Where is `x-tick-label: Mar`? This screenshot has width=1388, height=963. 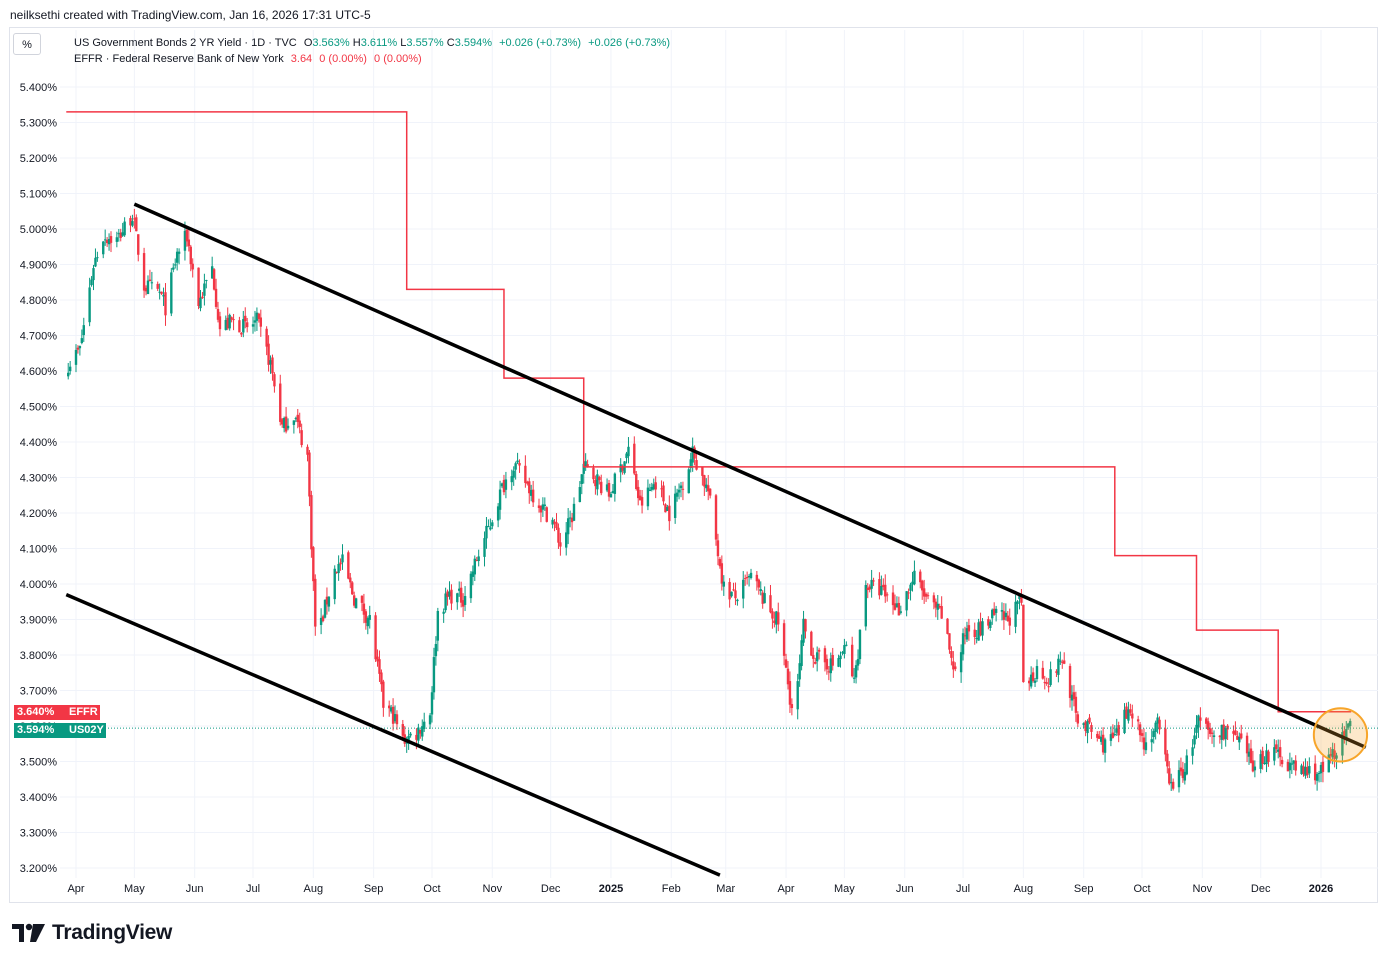 x-tick-label: Mar is located at coordinates (725, 889).